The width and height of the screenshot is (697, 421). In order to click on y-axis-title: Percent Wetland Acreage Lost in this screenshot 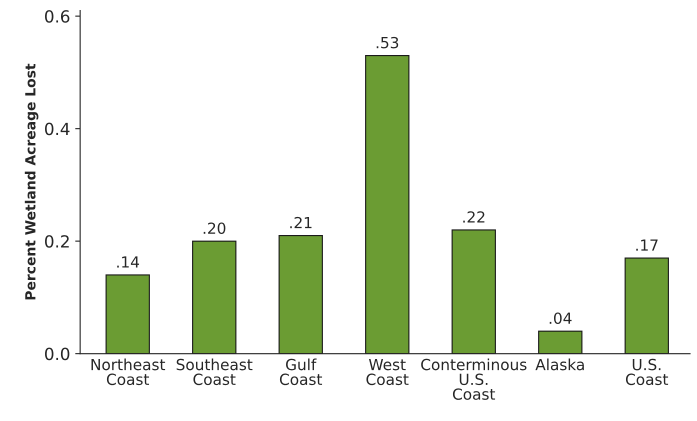, I will do `click(31, 182)`.